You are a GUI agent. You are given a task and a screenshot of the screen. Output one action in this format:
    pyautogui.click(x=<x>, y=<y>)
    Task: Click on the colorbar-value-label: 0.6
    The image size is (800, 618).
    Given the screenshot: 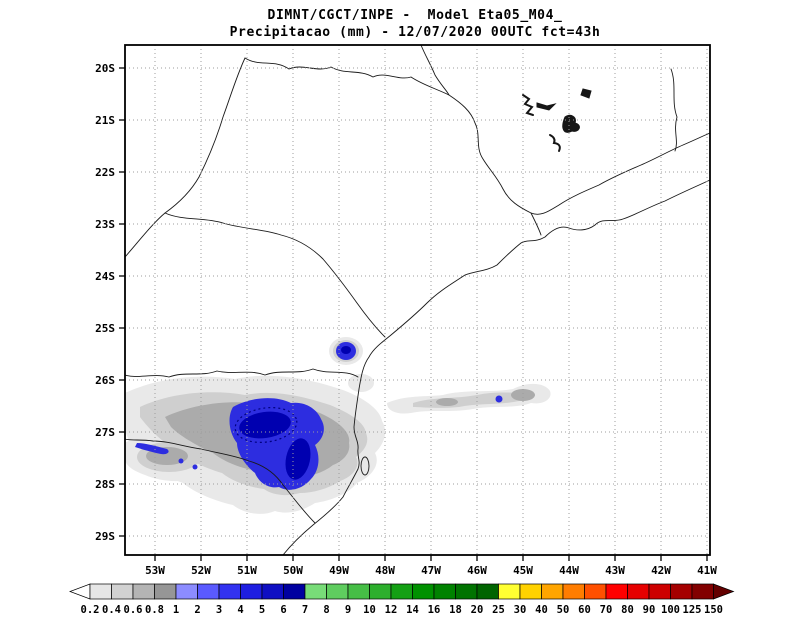 What is the action you would take?
    pyautogui.click(x=133, y=610)
    